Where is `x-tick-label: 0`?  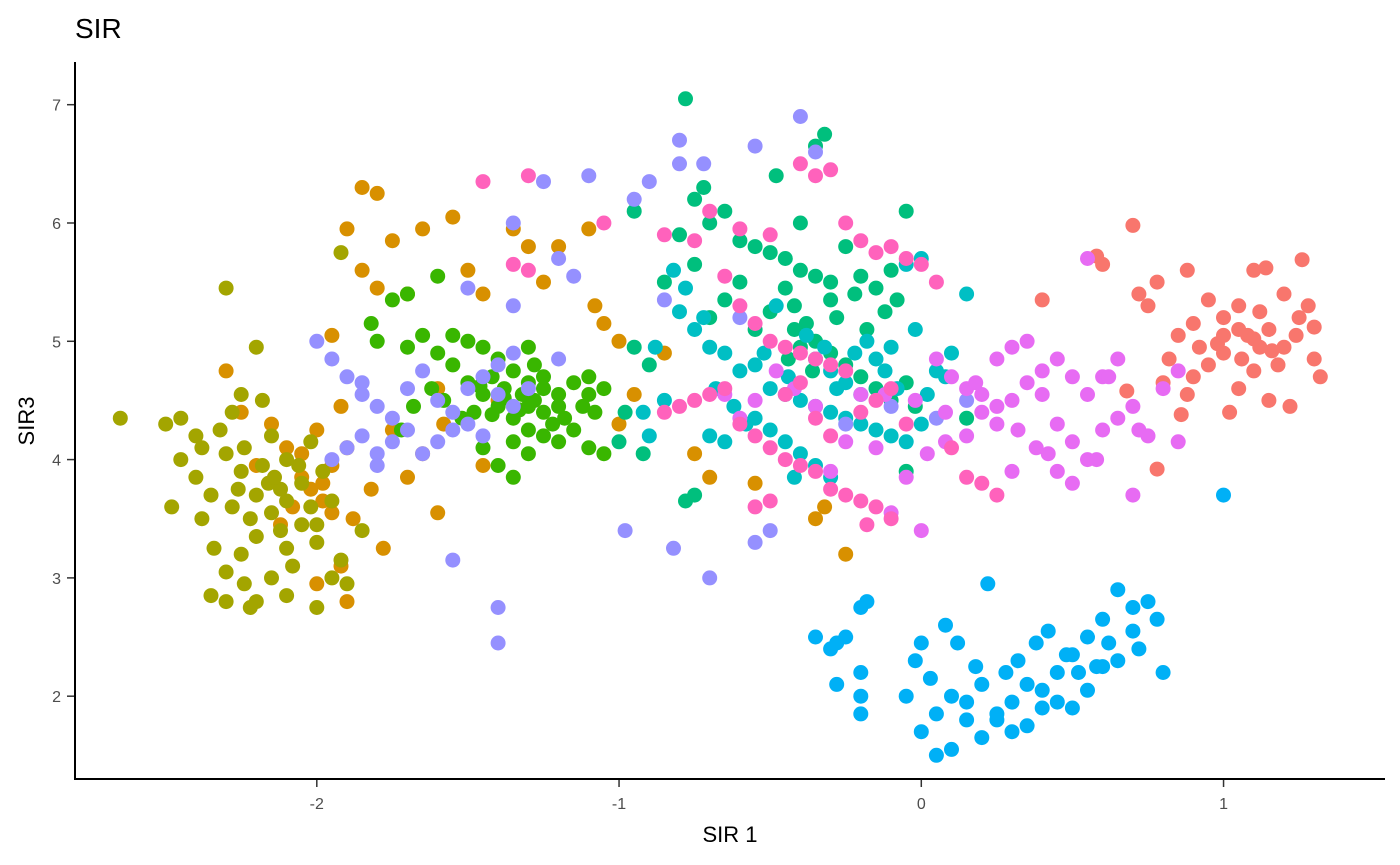
x-tick-label: 0 is located at coordinates (921, 804).